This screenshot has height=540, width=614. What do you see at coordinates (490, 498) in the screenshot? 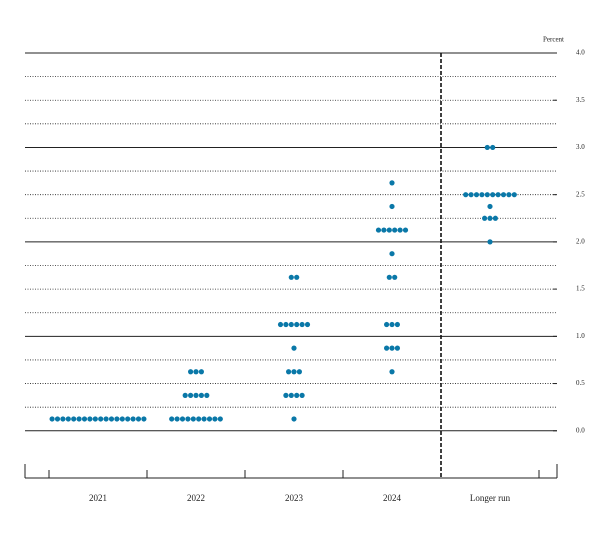
I see `x-tick-label: Longer run` at bounding box center [490, 498].